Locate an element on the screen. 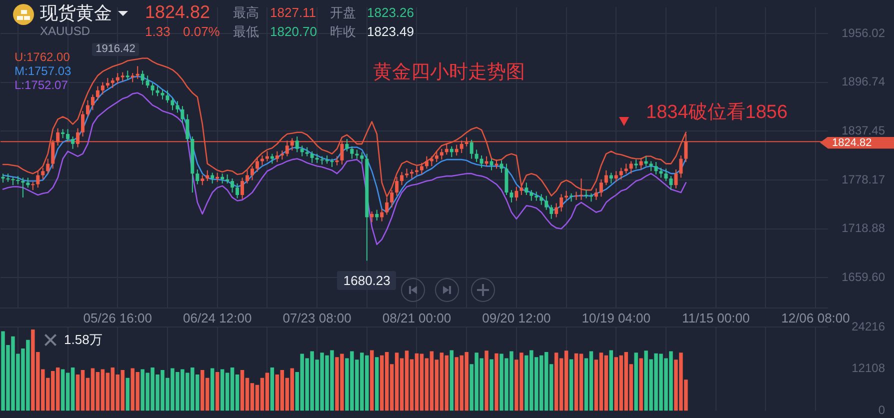 This screenshot has height=418, width=894. y-tick-label: 12108 is located at coordinates (869, 368).